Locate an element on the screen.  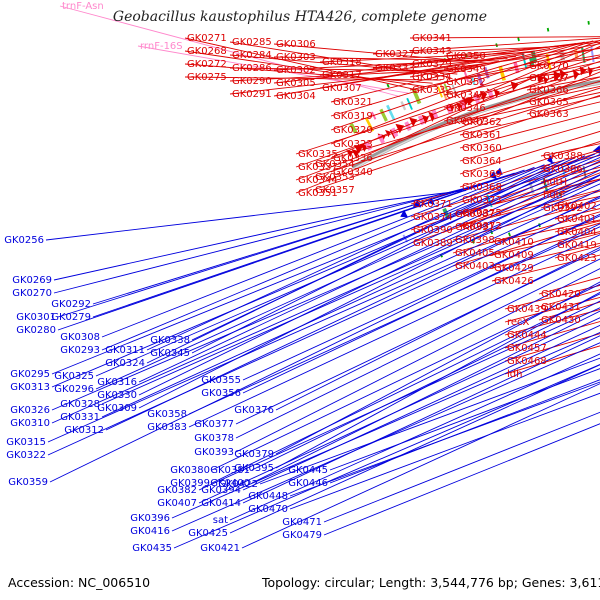
gene-label: GK0363 is located at coordinates (549, 114).